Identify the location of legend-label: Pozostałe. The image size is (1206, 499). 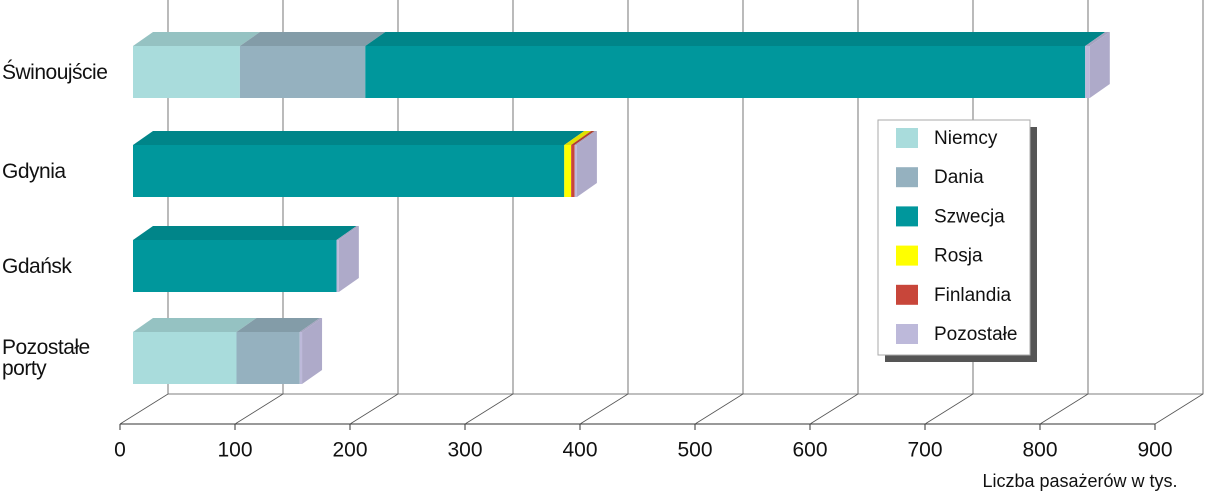
(975, 334).